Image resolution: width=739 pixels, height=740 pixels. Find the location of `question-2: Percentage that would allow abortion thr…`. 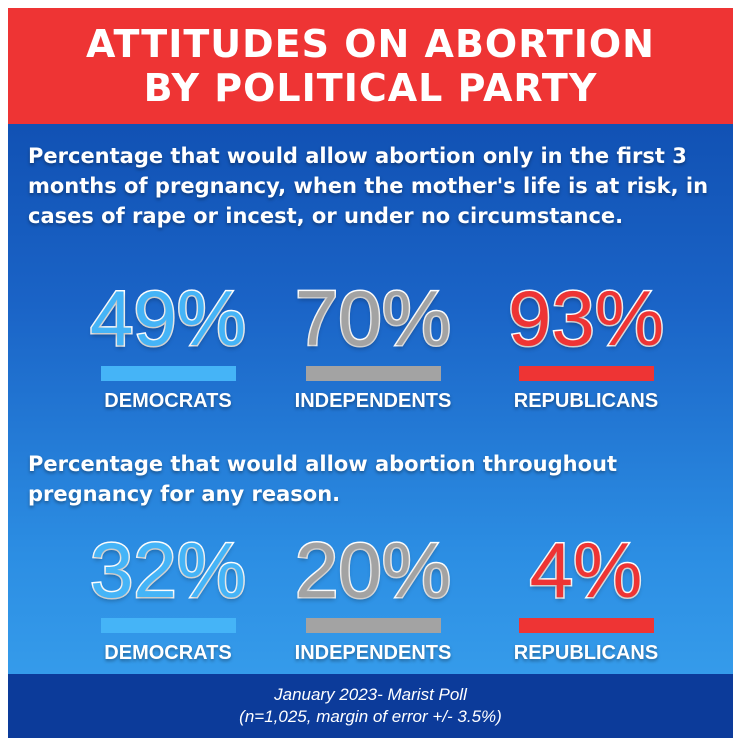

question-2: Percentage that would allow abortion thr… is located at coordinates (322, 479).